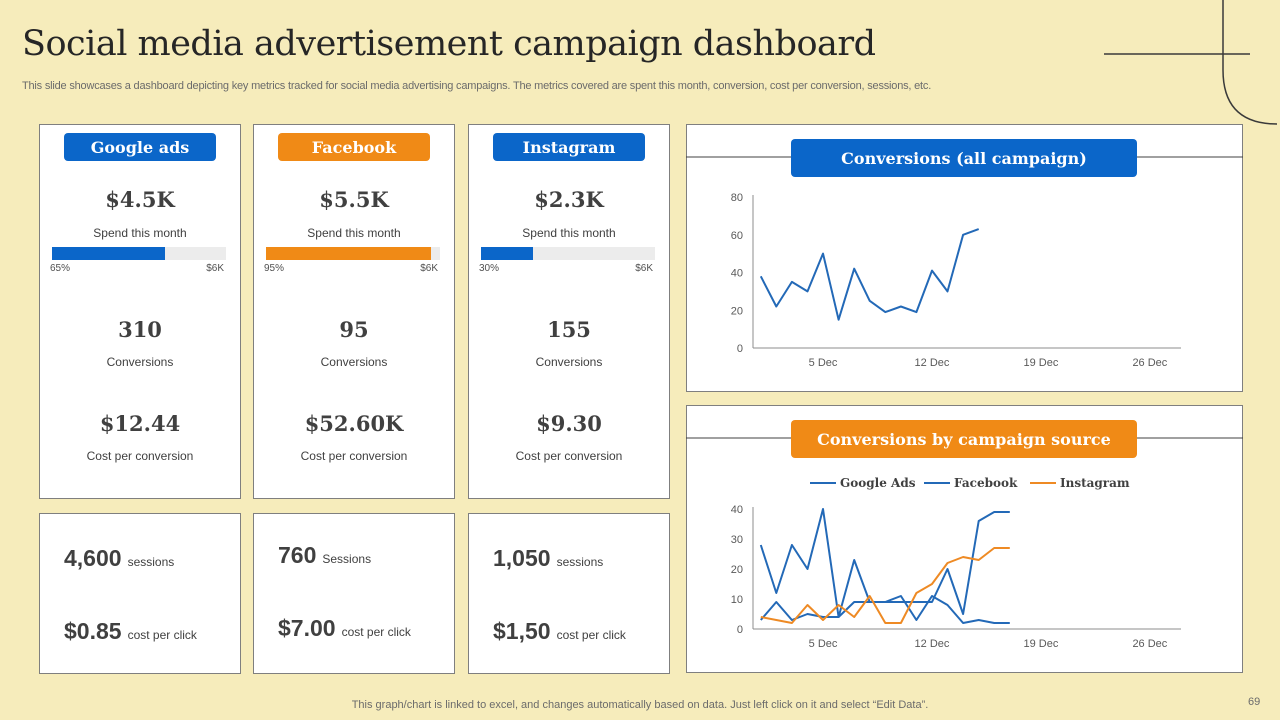 This screenshot has height=720, width=1280. I want to click on instagram-spend-progress-fill, so click(507, 253).